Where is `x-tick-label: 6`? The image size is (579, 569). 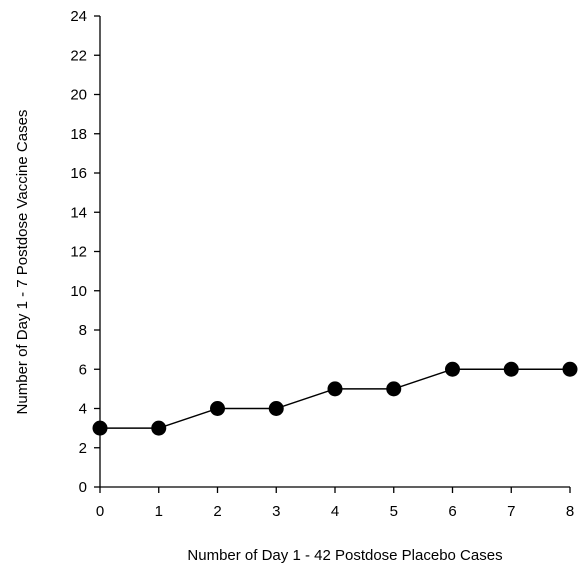 x-tick-label: 6 is located at coordinates (452, 511).